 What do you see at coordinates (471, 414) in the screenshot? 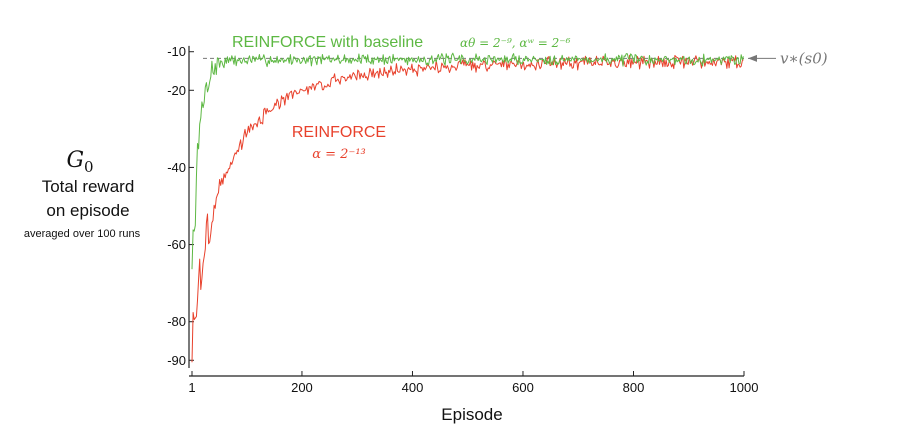
I see `x-axis-title: Episode` at bounding box center [471, 414].